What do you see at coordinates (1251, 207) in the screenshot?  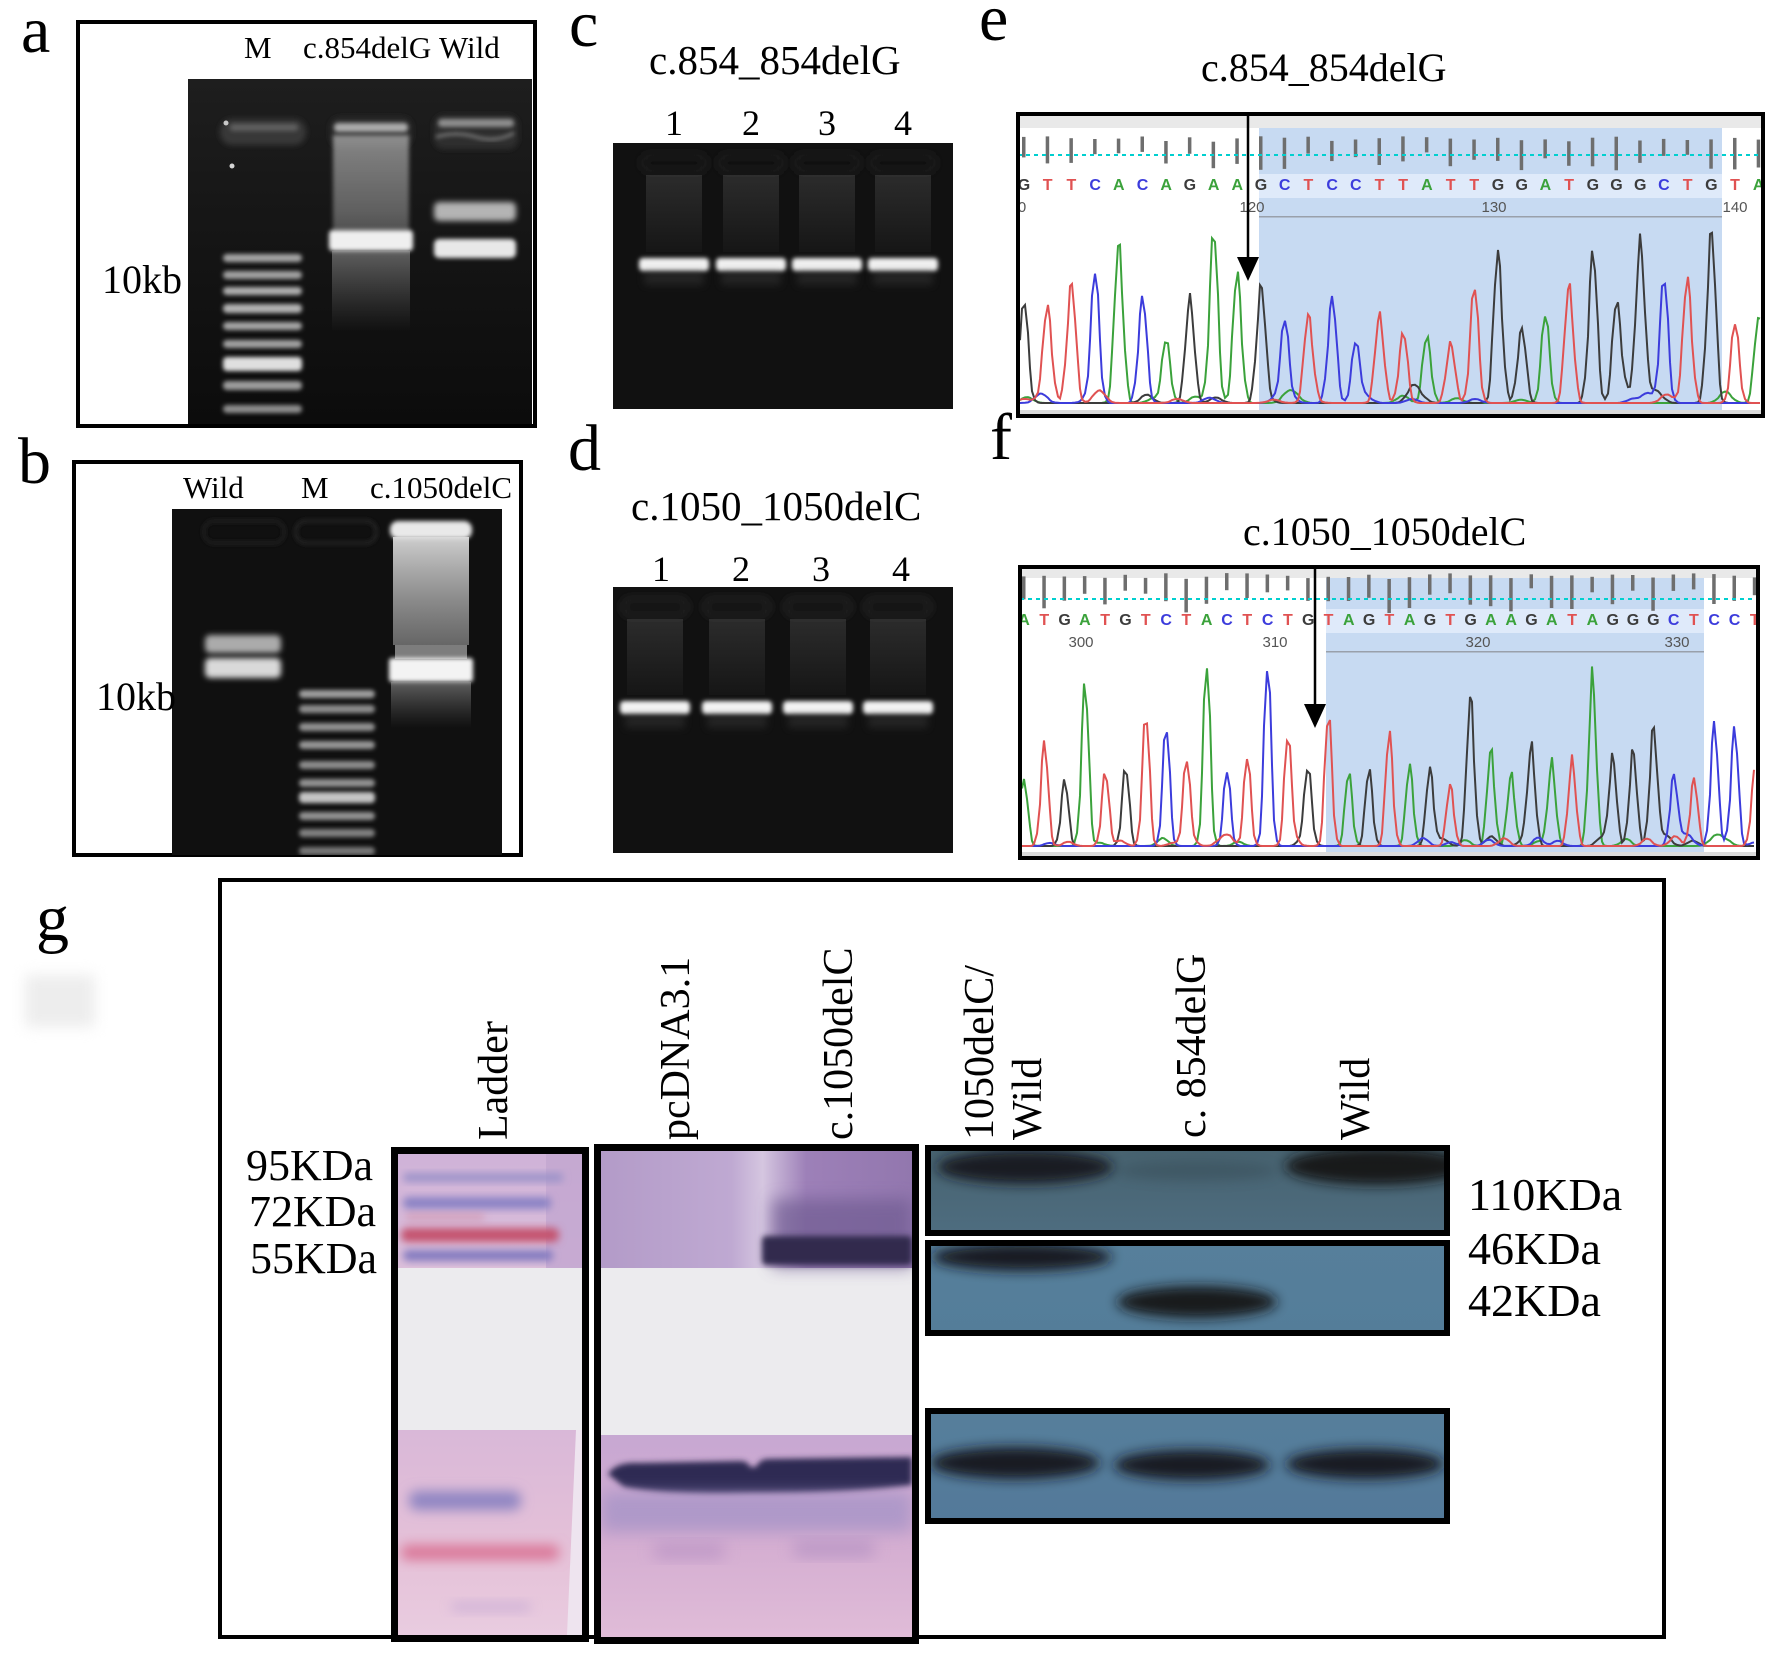 I see `svg-text: 120` at bounding box center [1251, 207].